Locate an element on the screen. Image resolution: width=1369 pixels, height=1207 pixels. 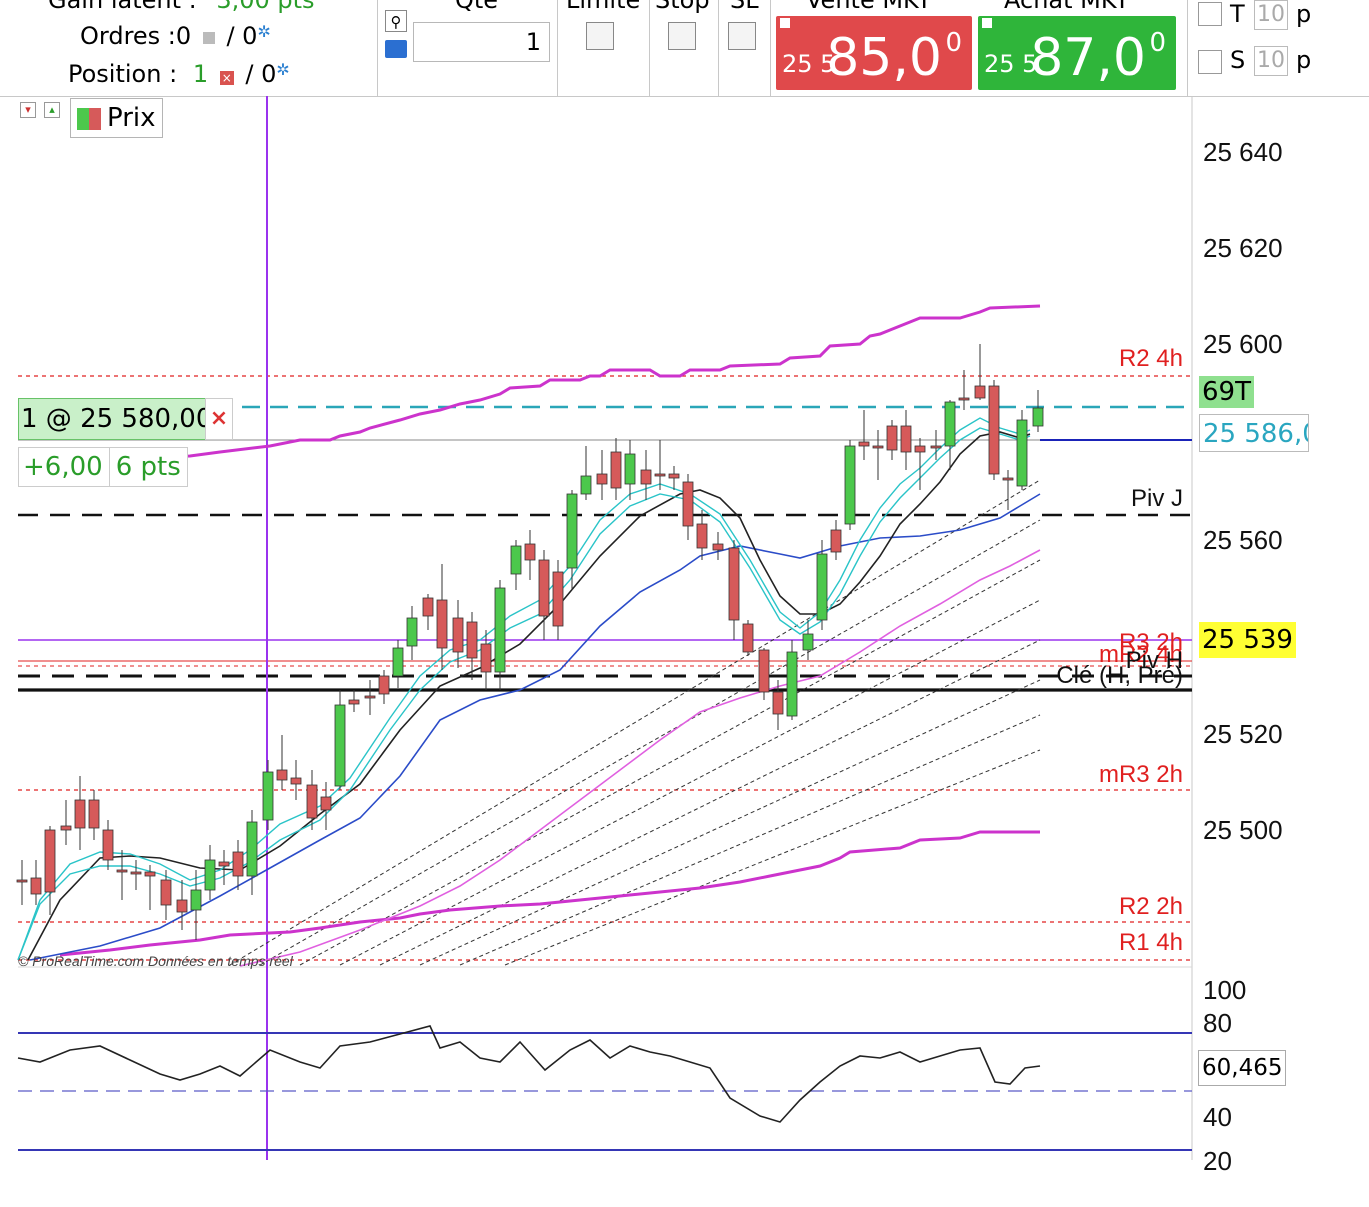
gain-line: Gain latent : 3,00 pts is located at coordinates (181, 7).